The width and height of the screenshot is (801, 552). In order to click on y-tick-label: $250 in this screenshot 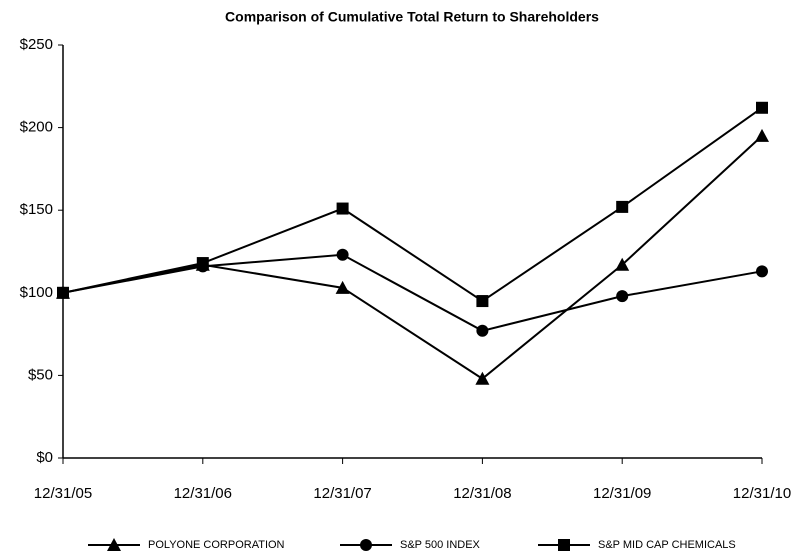, I will do `click(36, 44)`.